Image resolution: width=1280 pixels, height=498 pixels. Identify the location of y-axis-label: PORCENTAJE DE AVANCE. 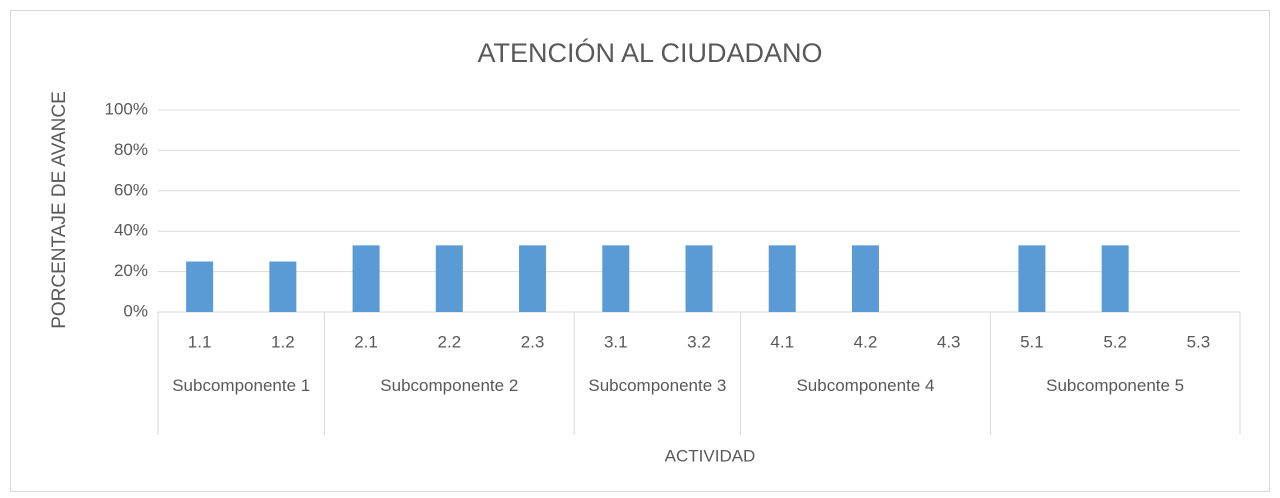
(59, 210).